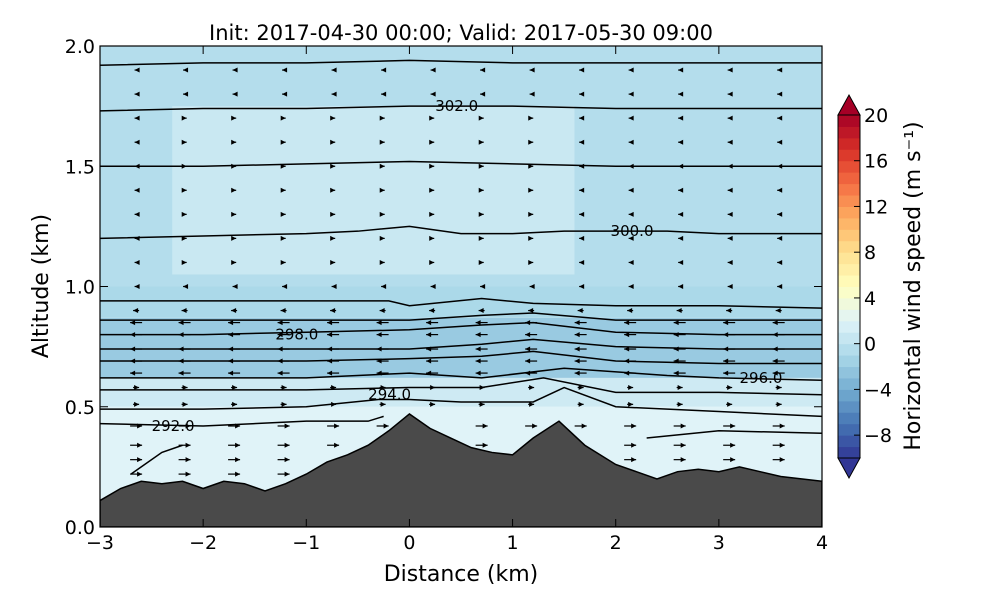 This screenshot has height=600, width=1000. What do you see at coordinates (760, 378) in the screenshot?
I see `contour-label: 296.0` at bounding box center [760, 378].